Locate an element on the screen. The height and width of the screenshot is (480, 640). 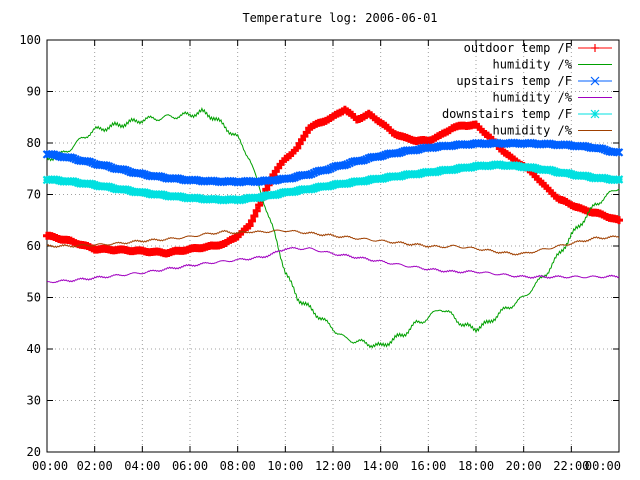
legend-label: outdoor temp /F is located at coordinates (518, 48).